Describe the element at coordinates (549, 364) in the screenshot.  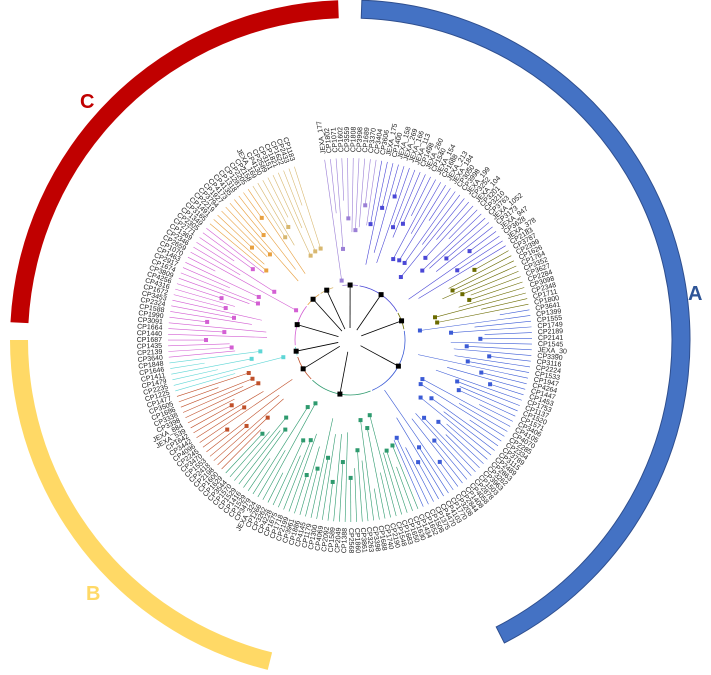
I see `tip-label: CP3116` at that location.